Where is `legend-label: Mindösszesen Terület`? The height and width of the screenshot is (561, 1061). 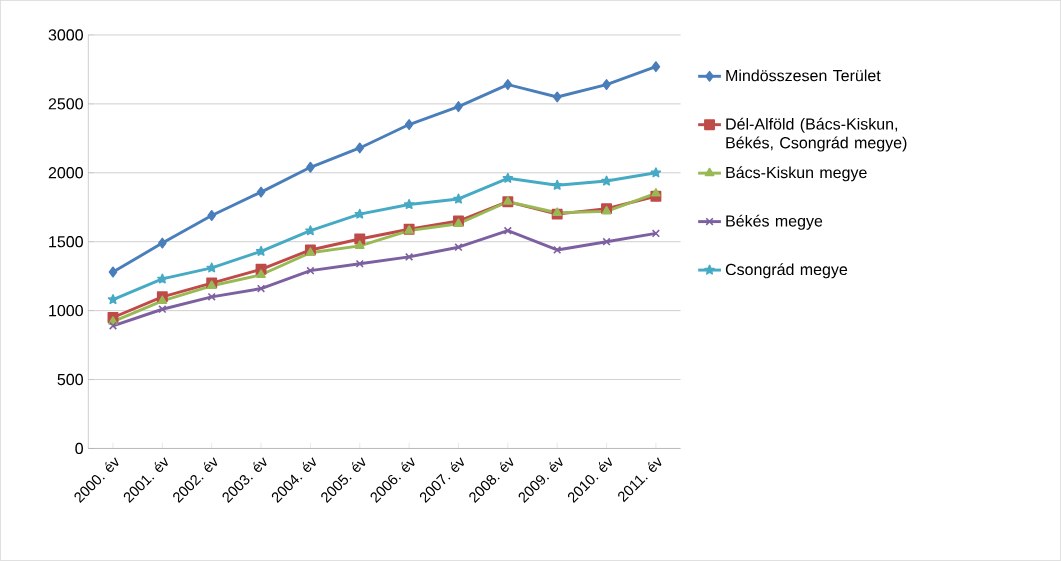 legend-label: Mindösszesen Terület is located at coordinates (803, 75).